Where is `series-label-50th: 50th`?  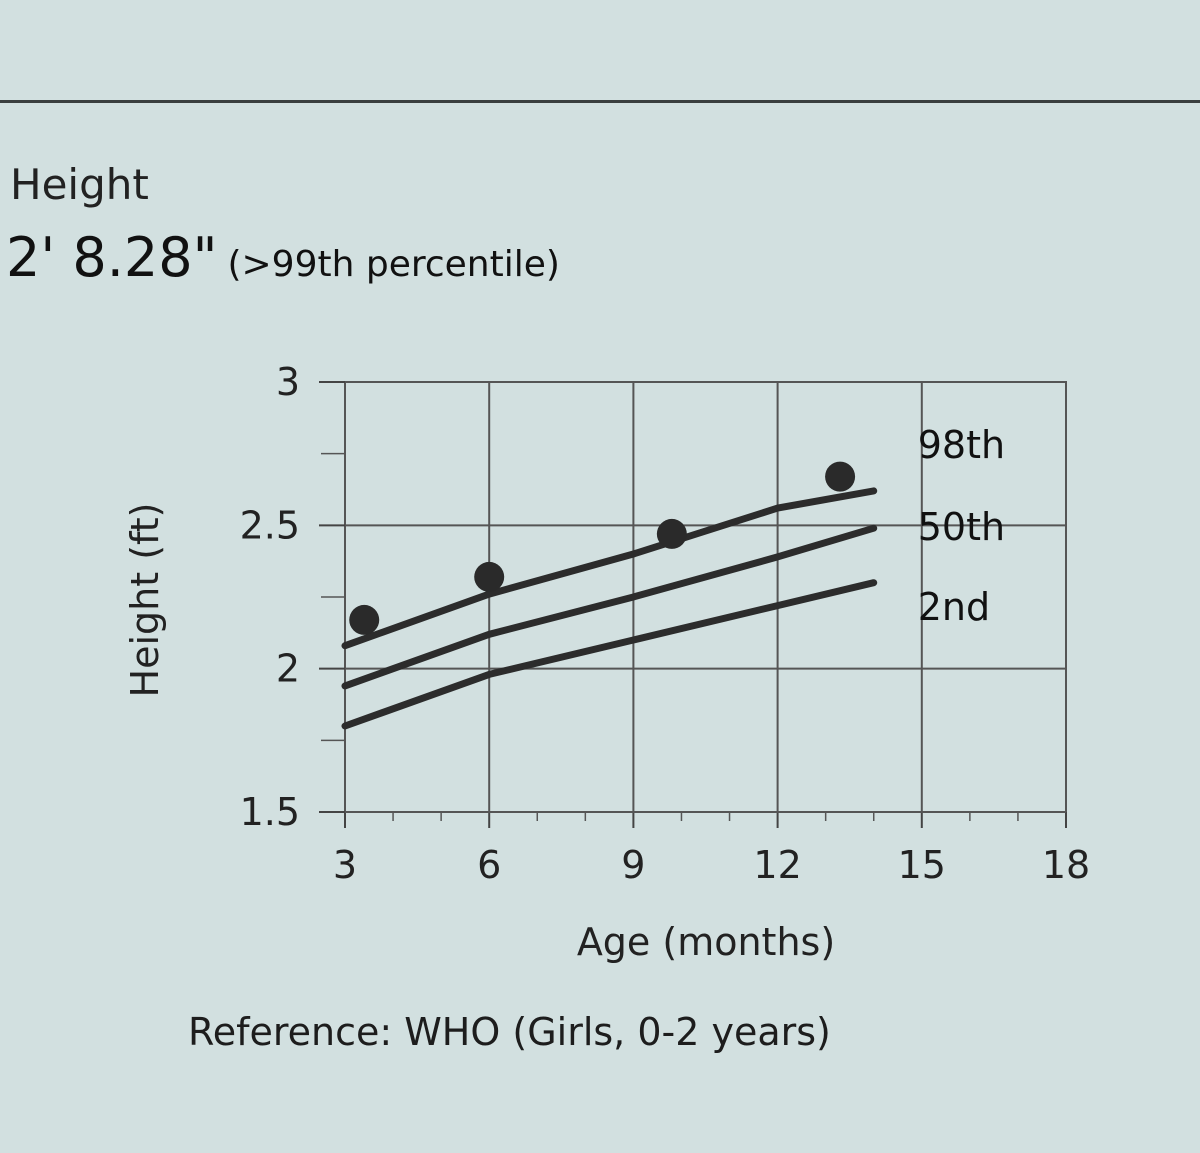
series-label-50th: 50th is located at coordinates (961, 527).